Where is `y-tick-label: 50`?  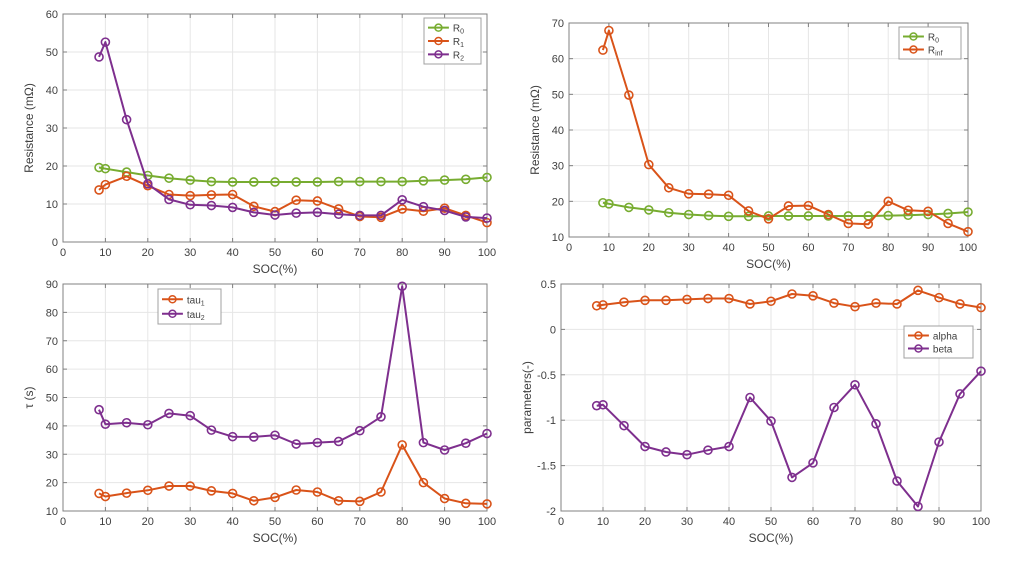 y-tick-label: 50 is located at coordinates (52, 399).